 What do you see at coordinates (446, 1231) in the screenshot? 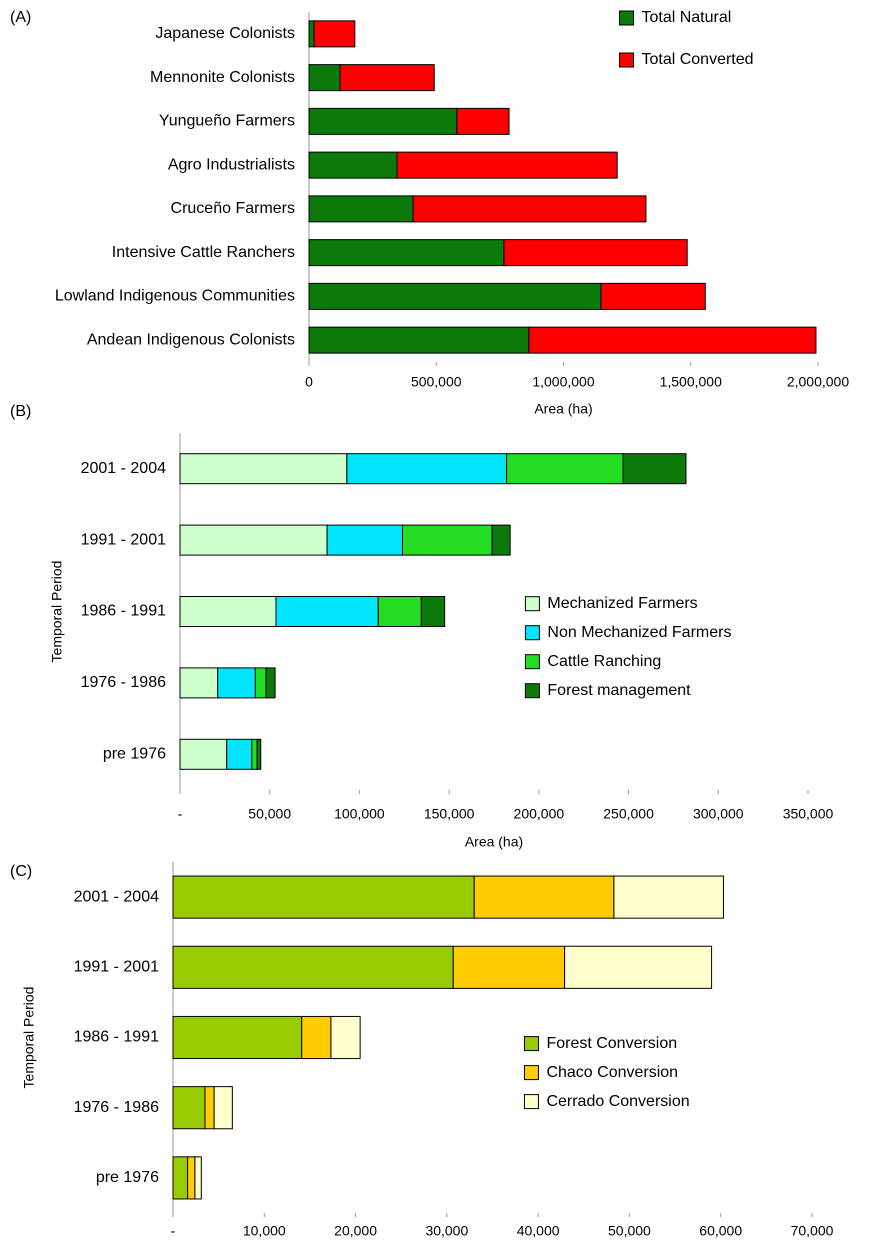
I see `x-tick-label: 30,000` at bounding box center [446, 1231].